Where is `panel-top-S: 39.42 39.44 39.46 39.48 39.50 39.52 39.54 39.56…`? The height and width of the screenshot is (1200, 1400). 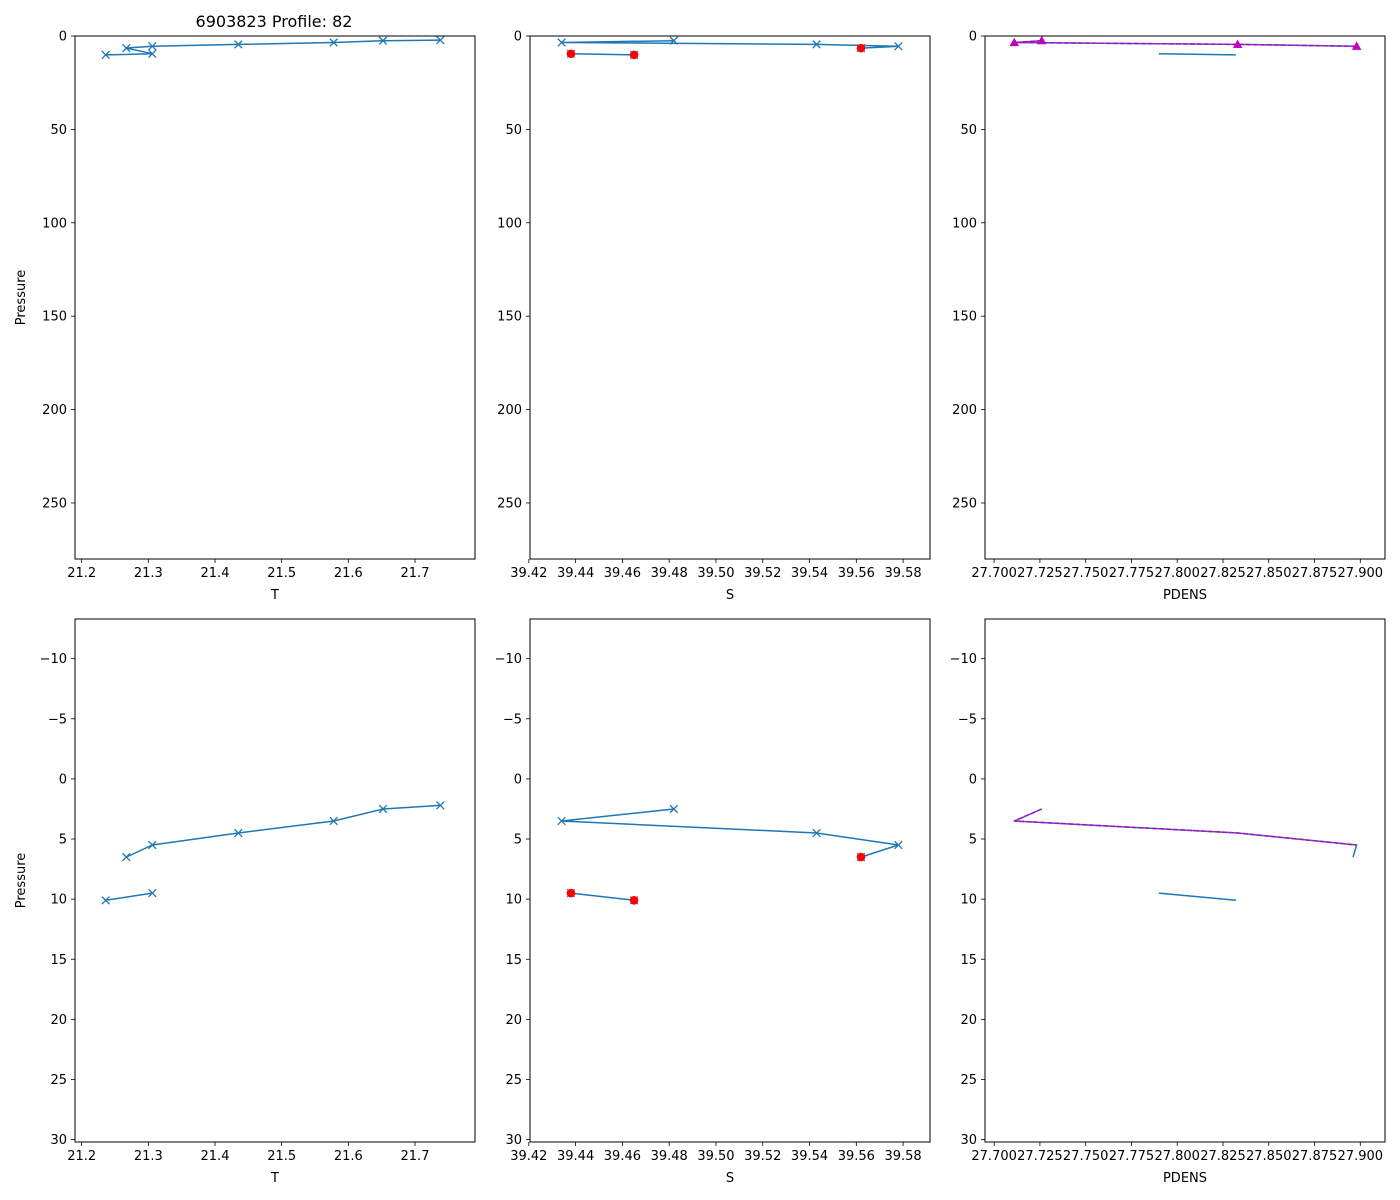 panel-top-S: 39.42 39.44 39.46 39.48 39.50 39.52 39.54 39.56… is located at coordinates (714, 316).